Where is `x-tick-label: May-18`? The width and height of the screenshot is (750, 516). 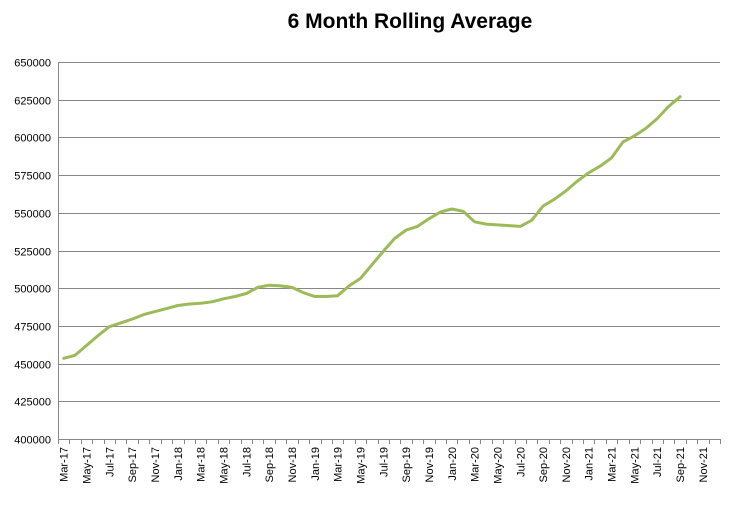 x-tick-label: May-18 is located at coordinates (225, 465).